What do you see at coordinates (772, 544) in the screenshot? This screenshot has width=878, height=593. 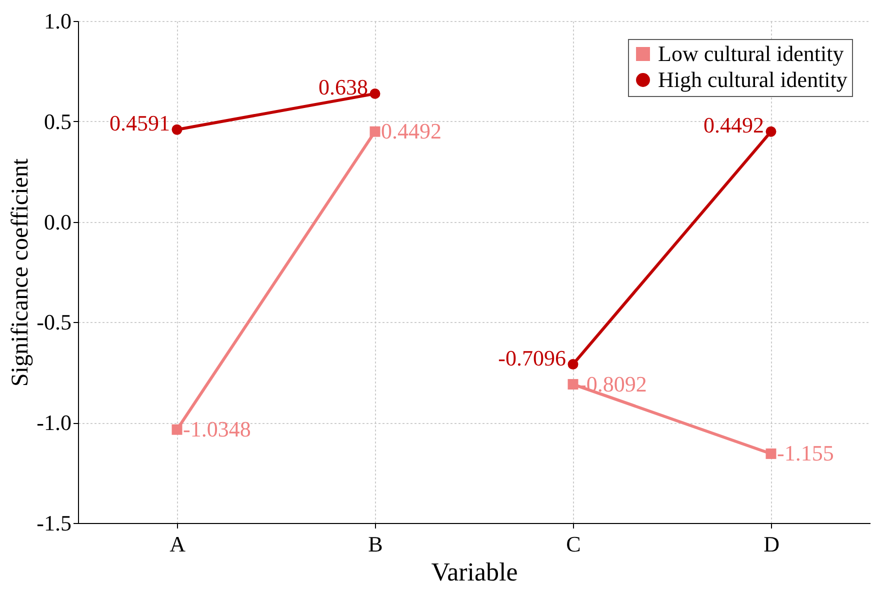 I see `x-tick-label: D` at bounding box center [772, 544].